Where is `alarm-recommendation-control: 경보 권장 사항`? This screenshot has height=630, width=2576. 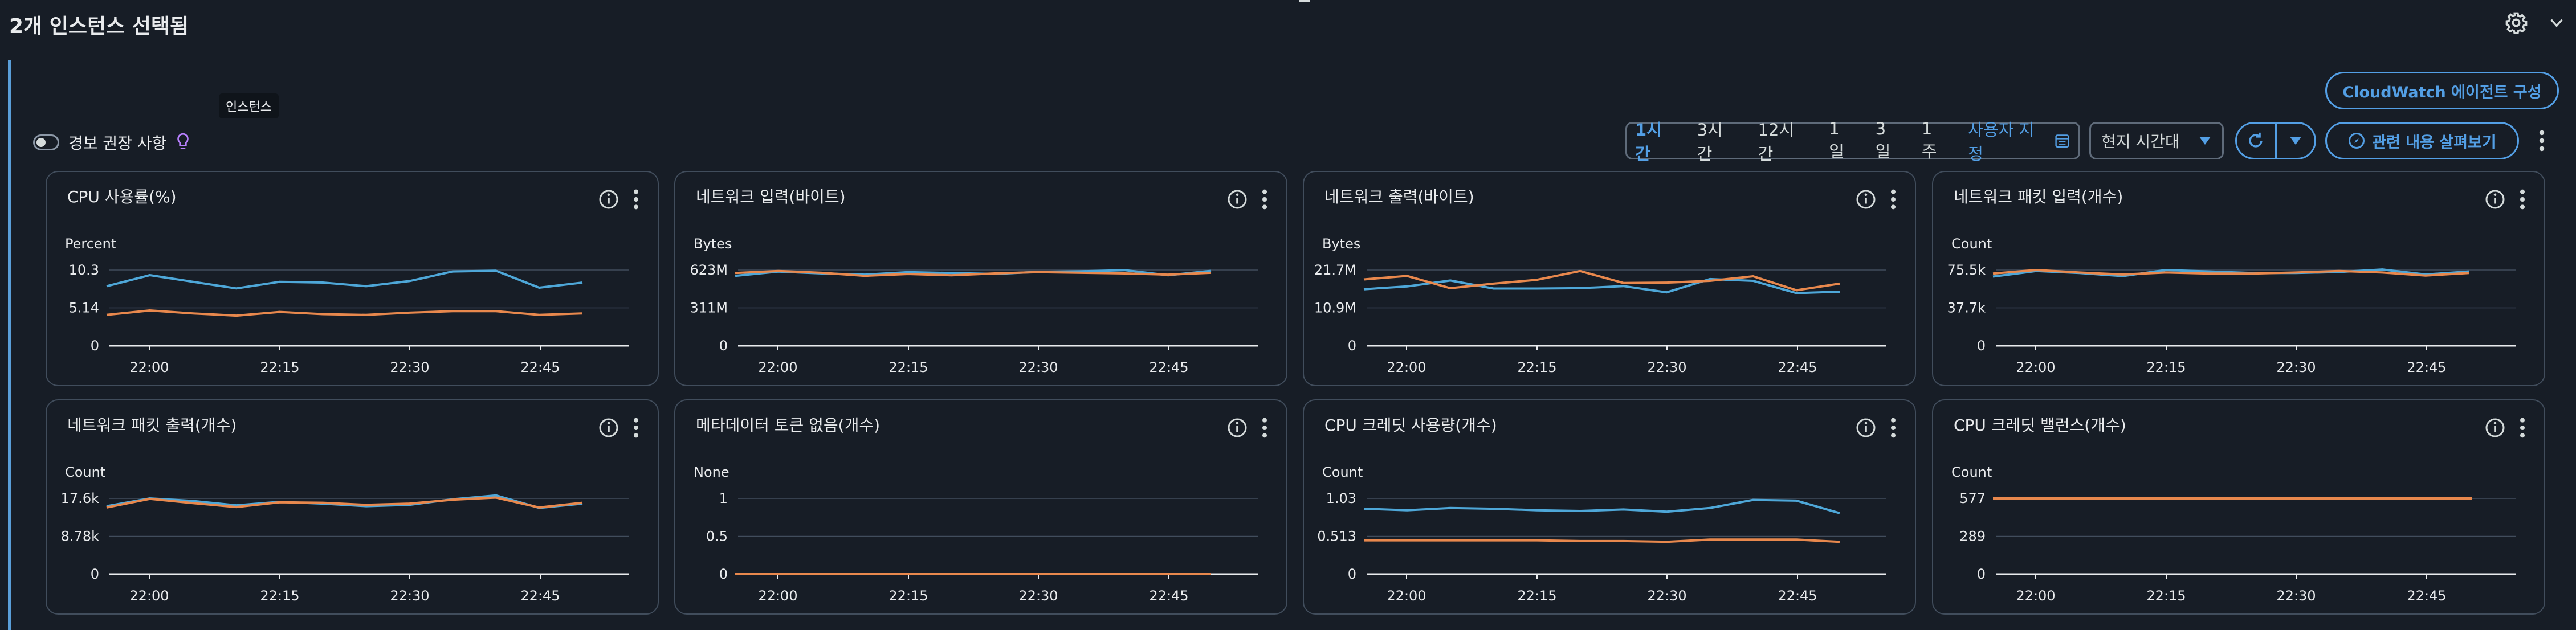 alarm-recommendation-control: 경보 권장 사항 is located at coordinates (111, 142).